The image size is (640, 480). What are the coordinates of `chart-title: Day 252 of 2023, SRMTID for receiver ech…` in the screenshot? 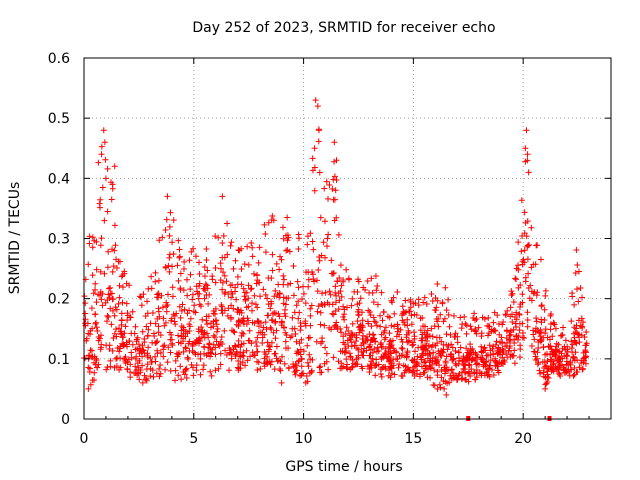 It's located at (343, 28).